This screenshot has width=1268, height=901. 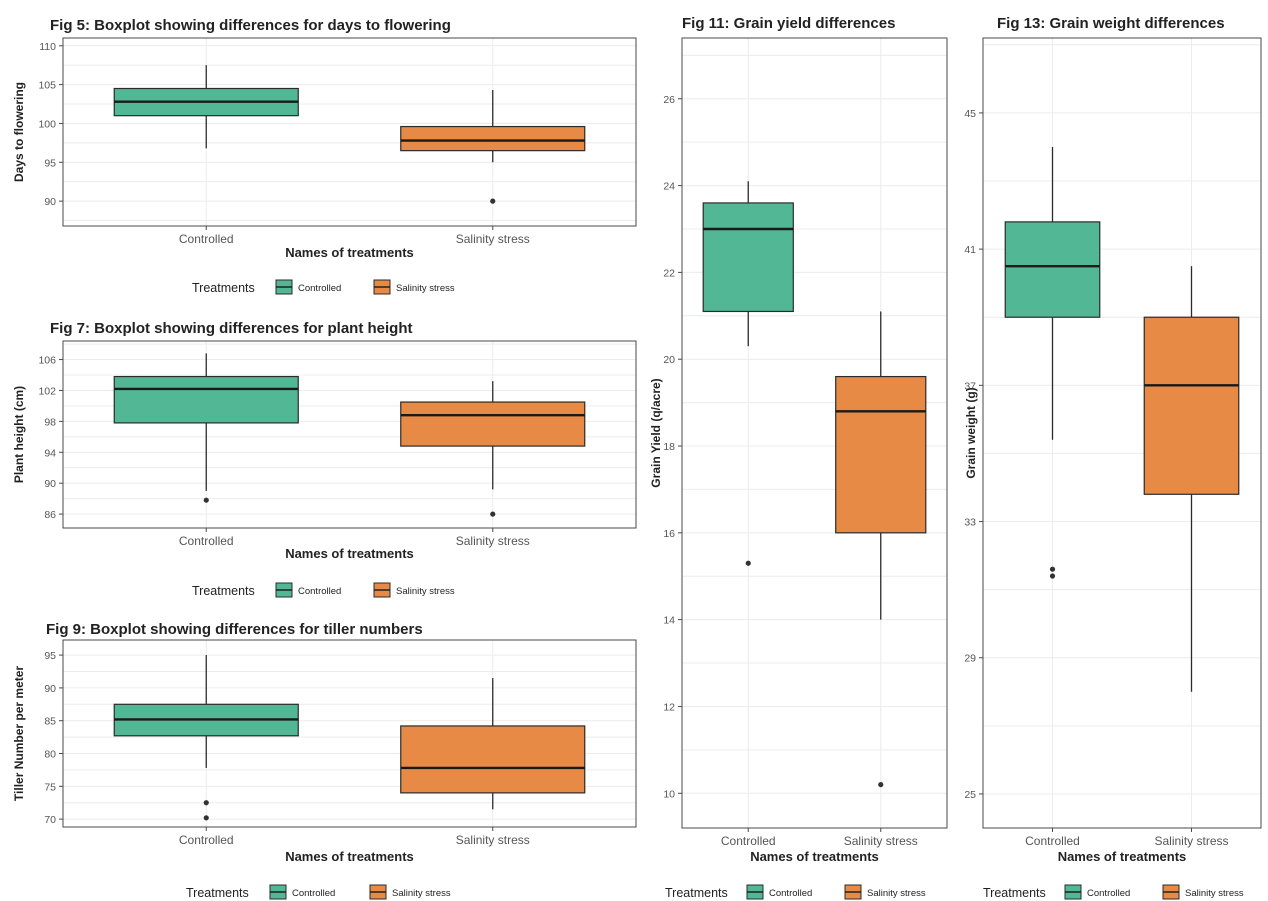 I want to click on y-tick-label: 12, so click(x=669, y=707).